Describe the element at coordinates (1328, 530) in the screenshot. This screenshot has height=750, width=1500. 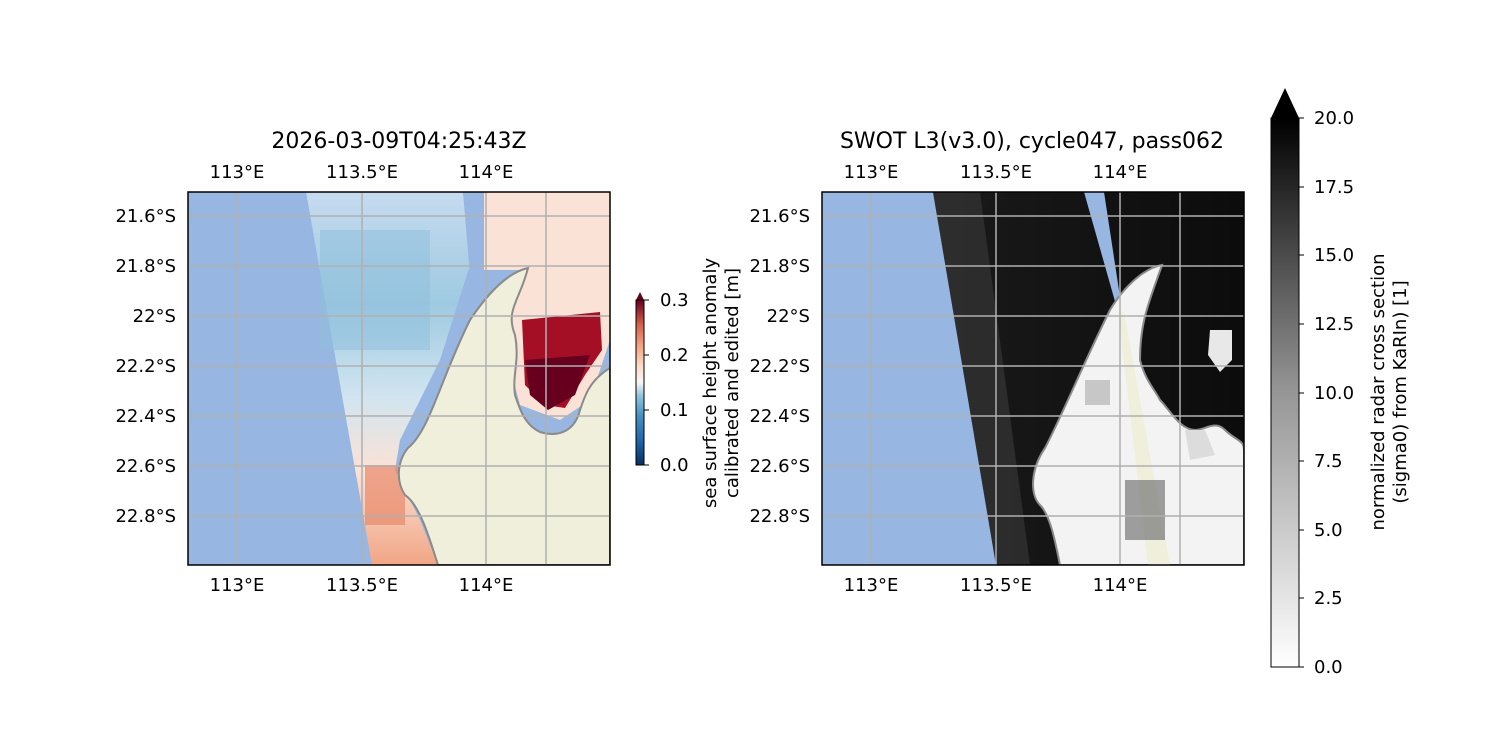
I see `right-colorbar-tick-label: 5.0` at that location.